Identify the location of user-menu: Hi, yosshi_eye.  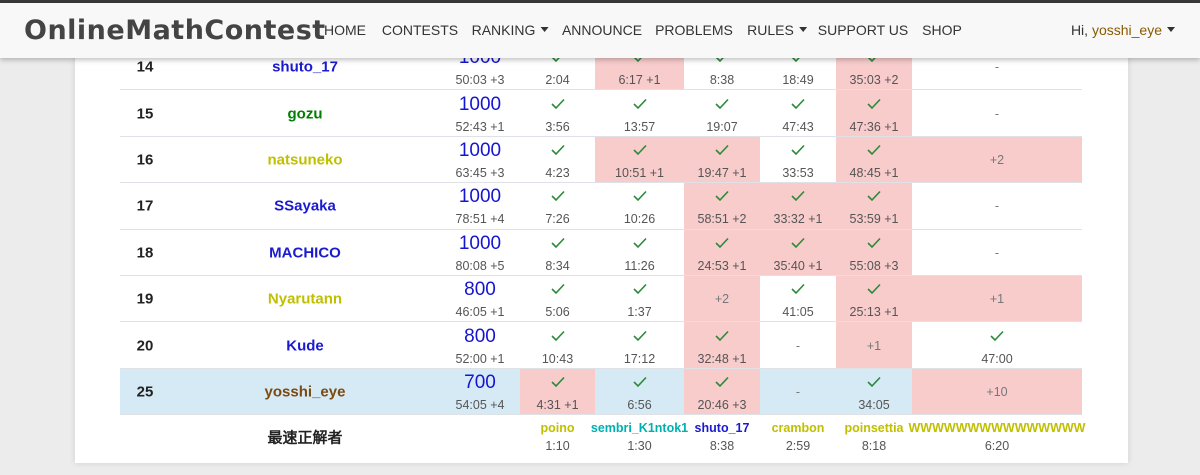
(1123, 30).